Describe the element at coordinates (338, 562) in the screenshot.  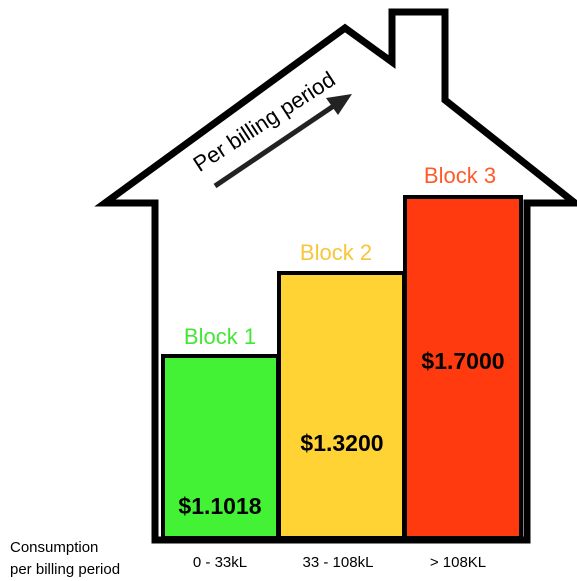
I see `block-range: 33 - 108kL` at that location.